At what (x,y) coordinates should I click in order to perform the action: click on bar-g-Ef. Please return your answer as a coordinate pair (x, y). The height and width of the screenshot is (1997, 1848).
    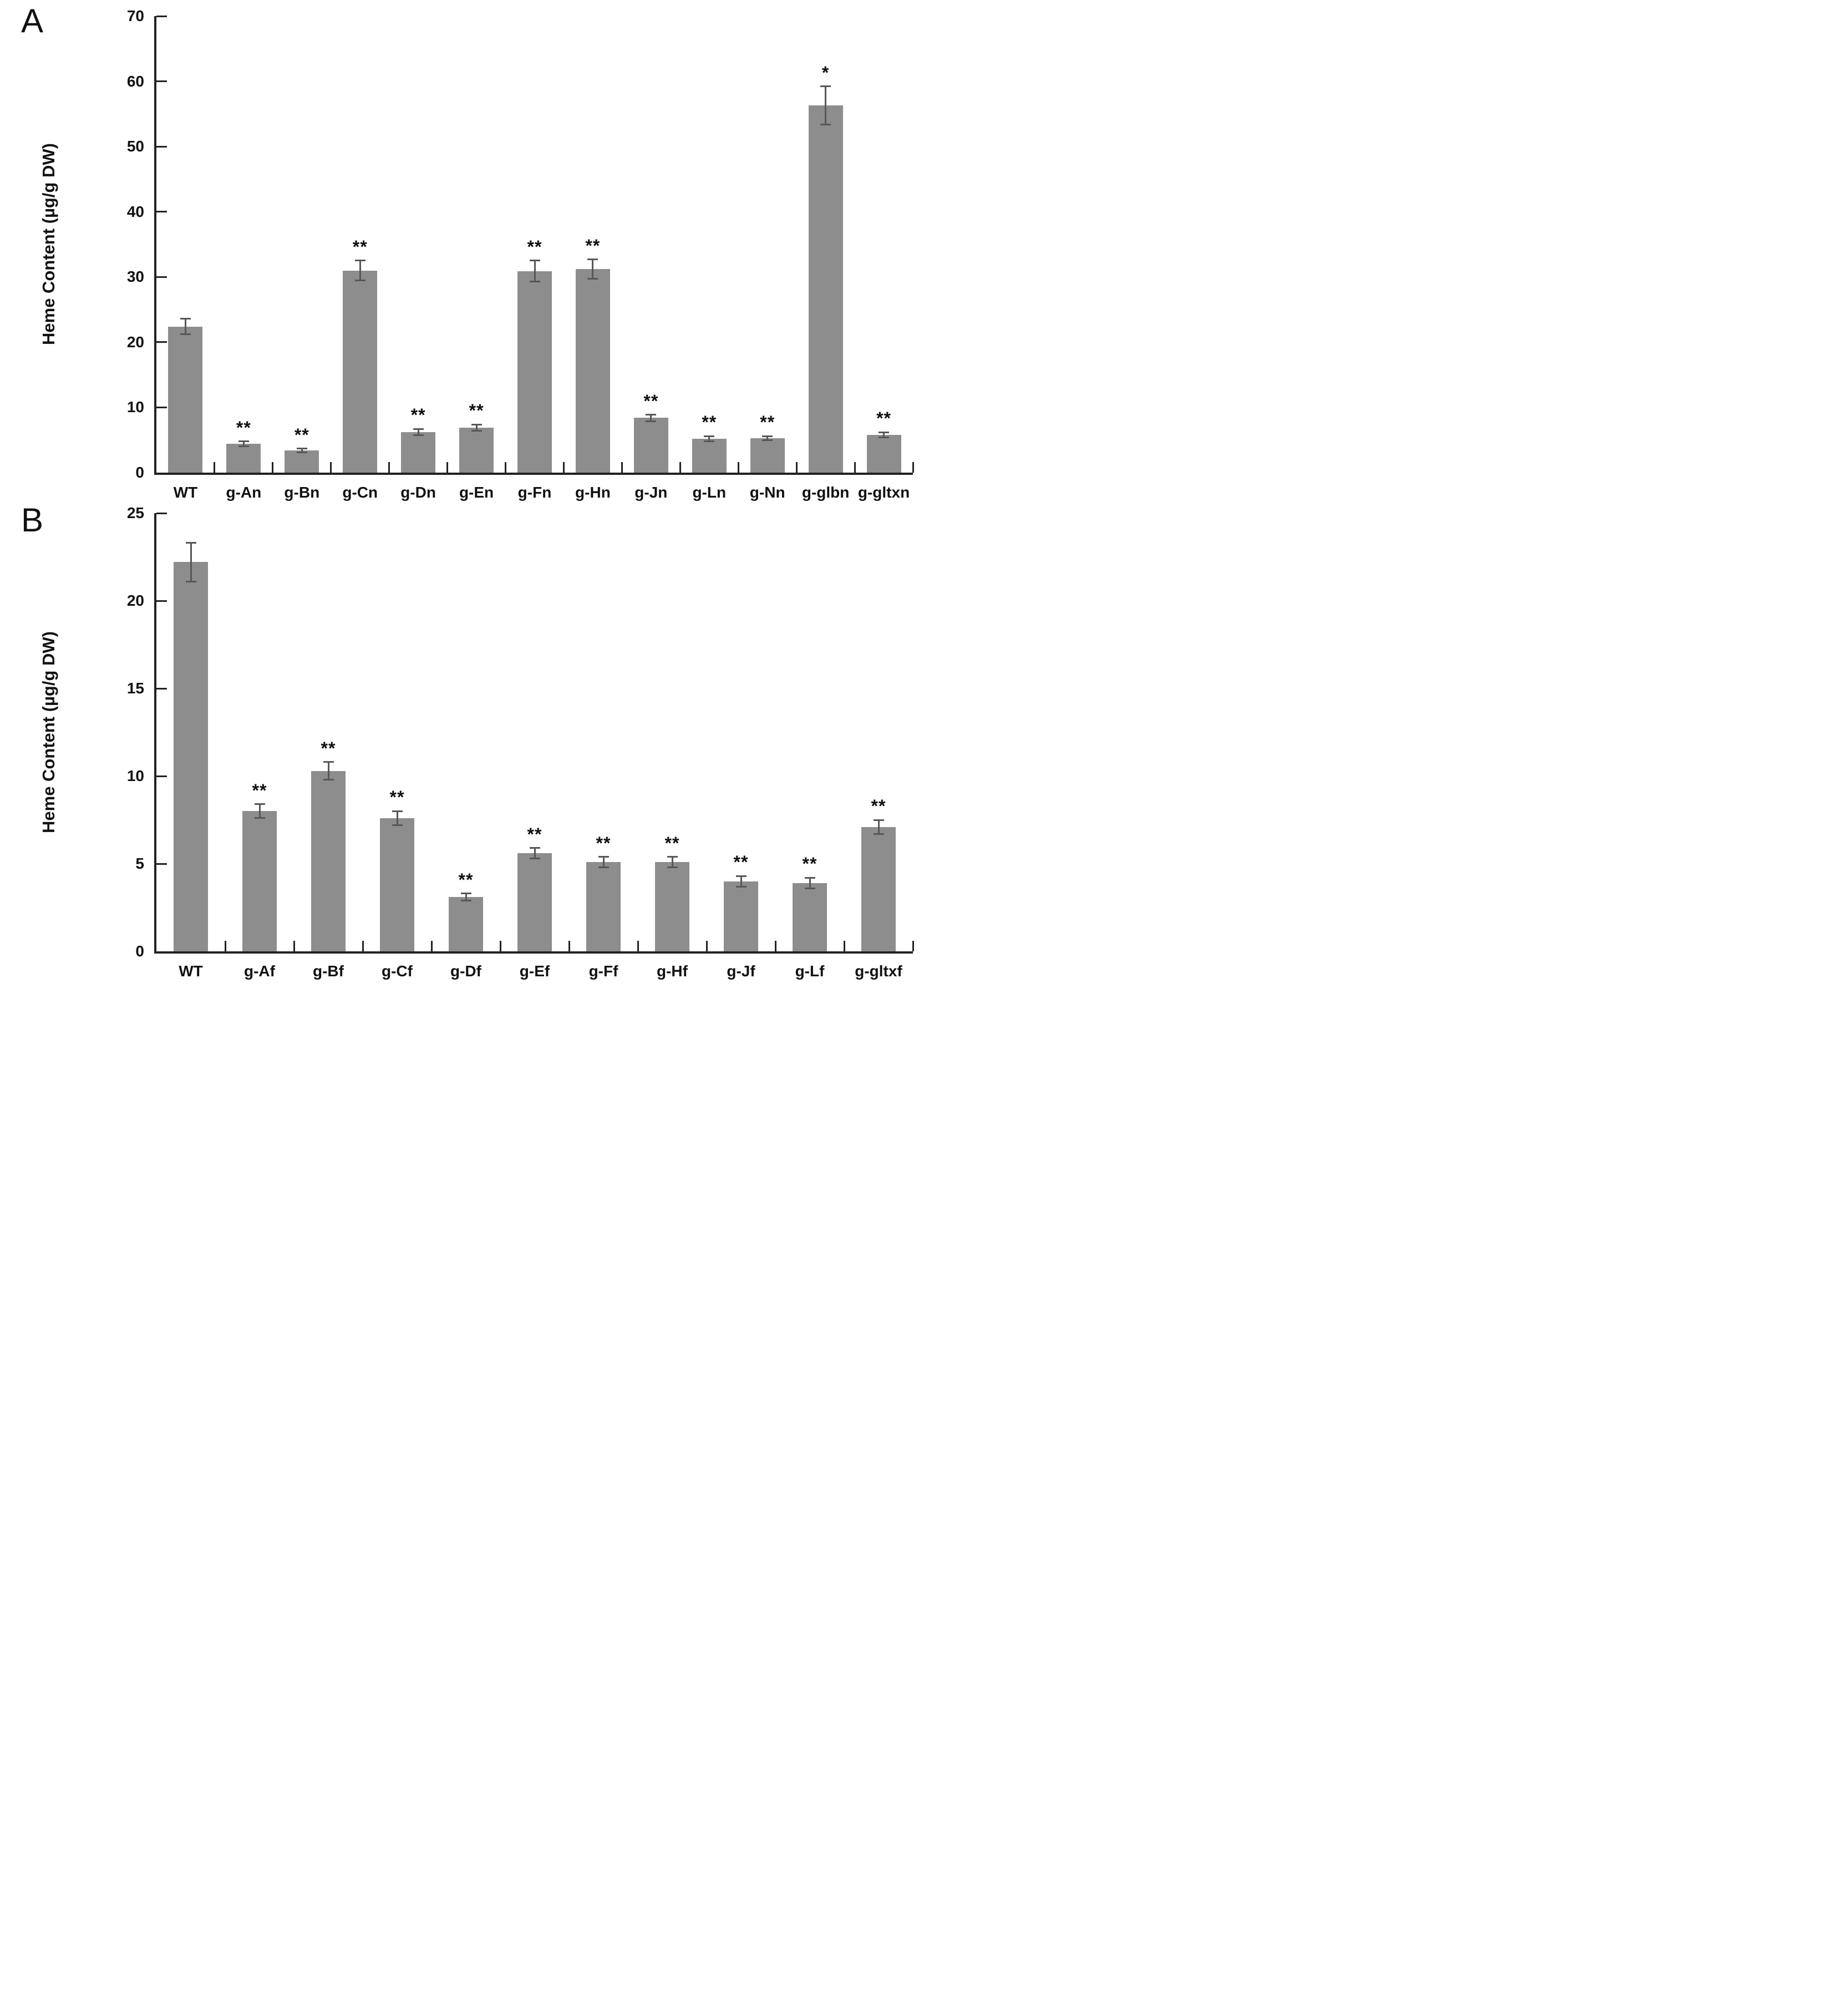
    Looking at the image, I should click on (534, 902).